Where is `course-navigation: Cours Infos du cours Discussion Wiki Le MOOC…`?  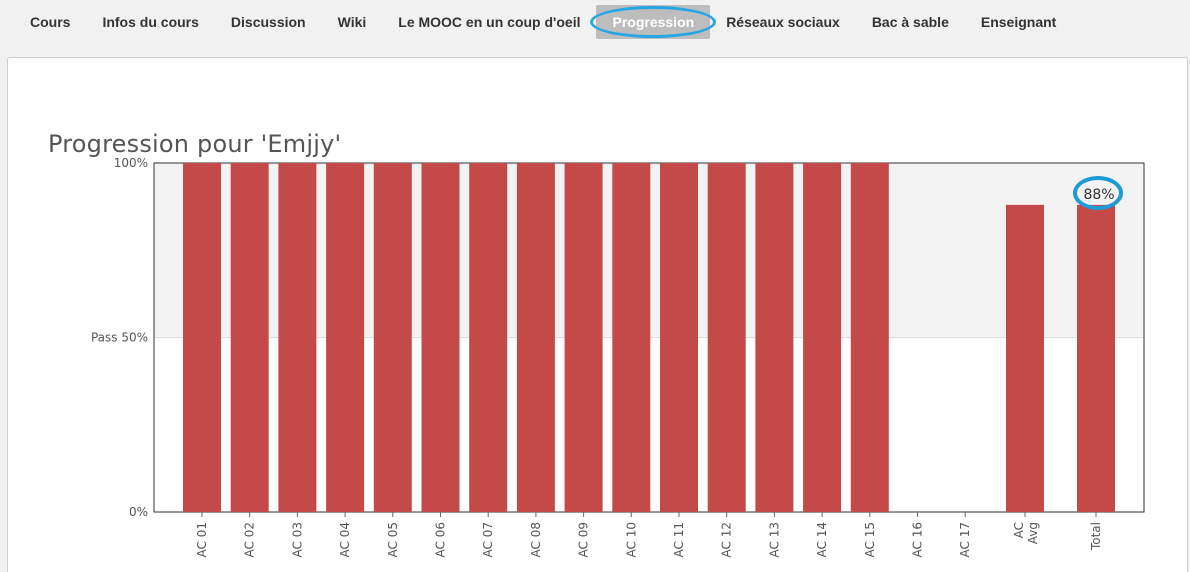 course-navigation: Cours Infos du cours Discussion Wiki Le MOOC… is located at coordinates (595, 22).